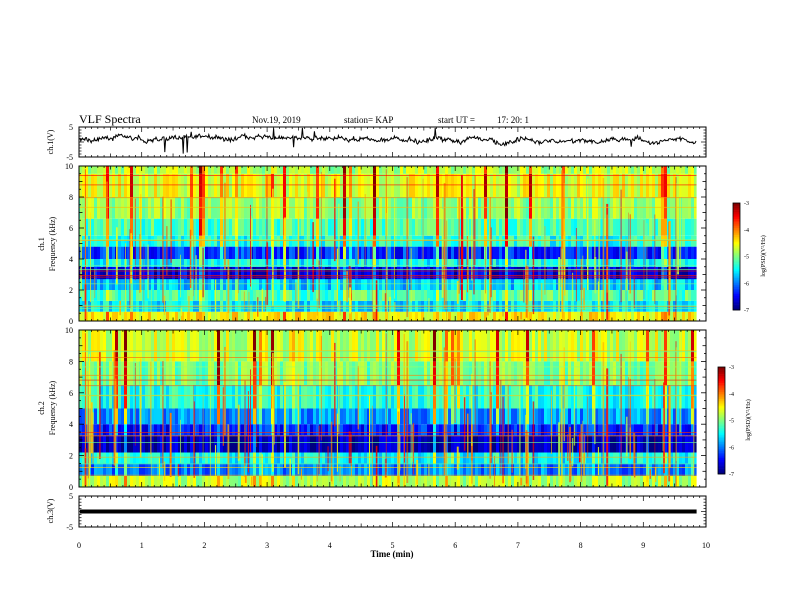 The image size is (792, 612). Describe the element at coordinates (731, 368) in the screenshot. I see `colorbar-tick-label: -3` at that location.